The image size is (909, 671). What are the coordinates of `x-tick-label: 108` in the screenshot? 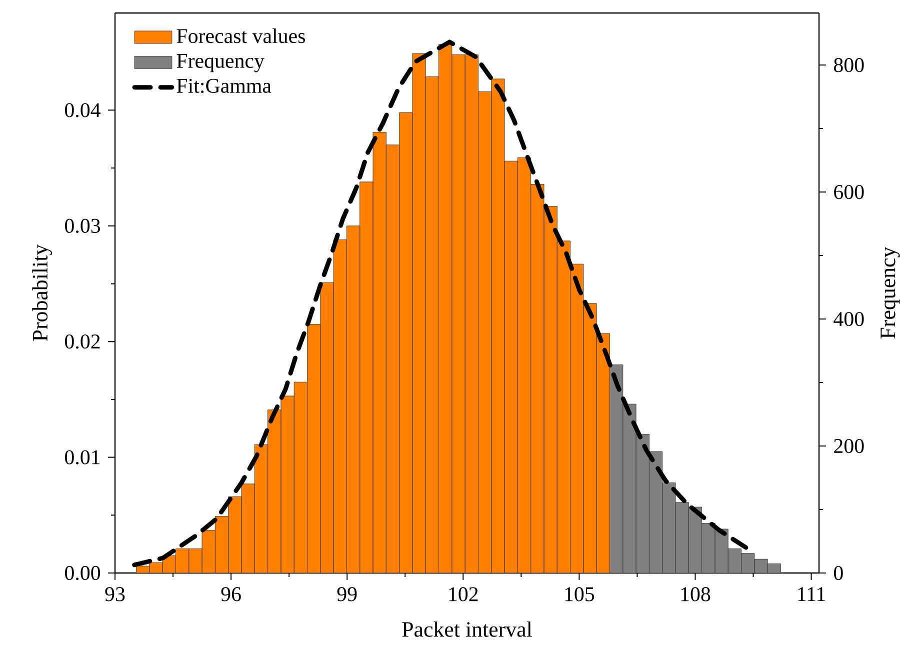 It's located at (695, 594).